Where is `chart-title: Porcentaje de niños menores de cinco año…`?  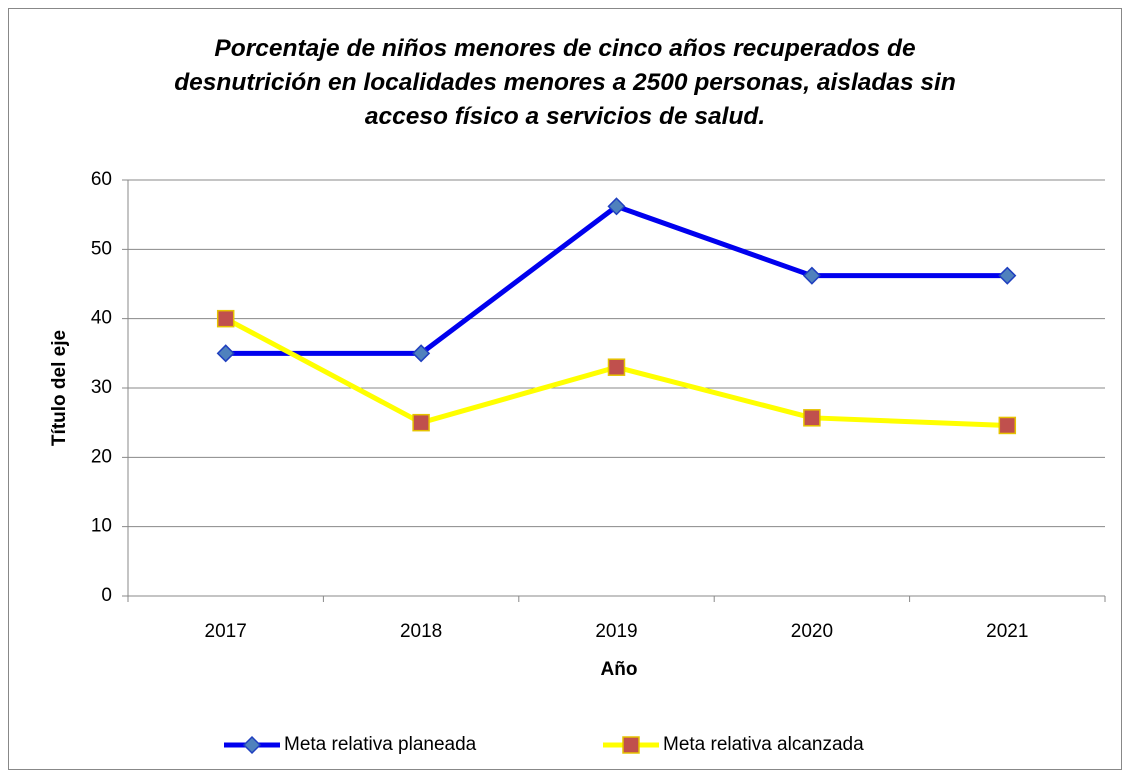
chart-title: Porcentaje de niños menores de cinco año… is located at coordinates (565, 82).